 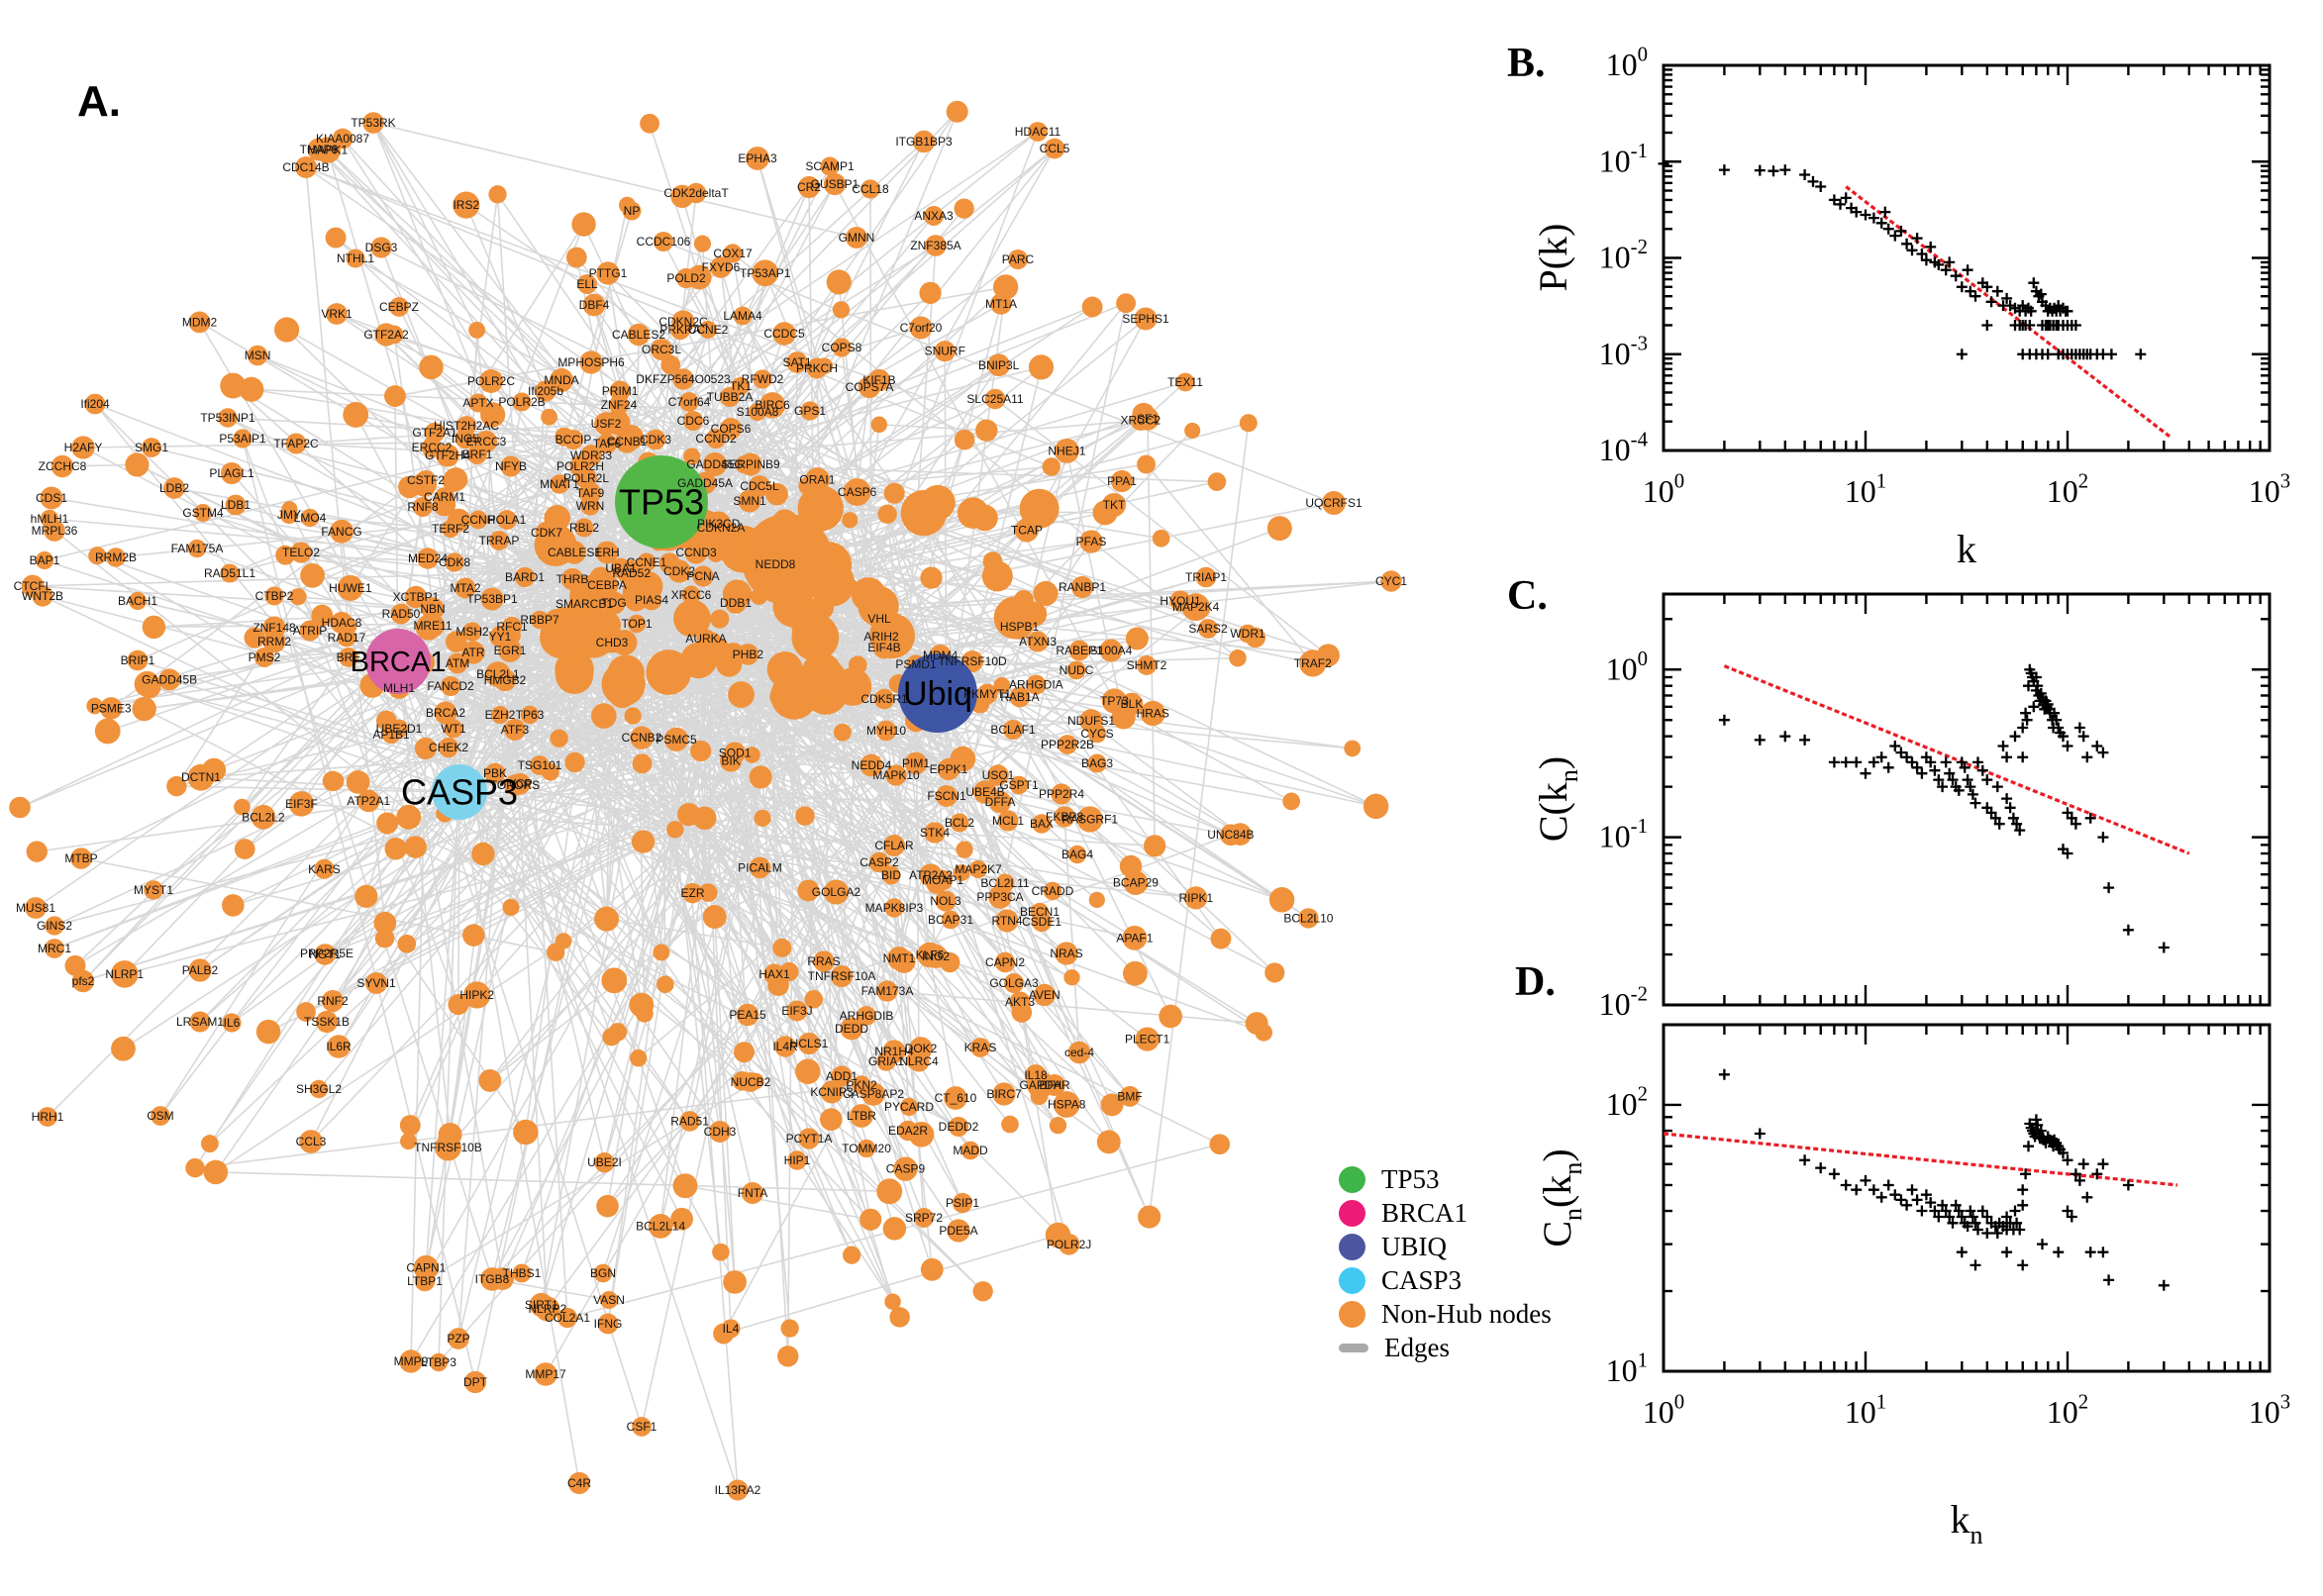 What do you see at coordinates (963, 1203) in the screenshot?
I see `node-label: PSIP1` at bounding box center [963, 1203].